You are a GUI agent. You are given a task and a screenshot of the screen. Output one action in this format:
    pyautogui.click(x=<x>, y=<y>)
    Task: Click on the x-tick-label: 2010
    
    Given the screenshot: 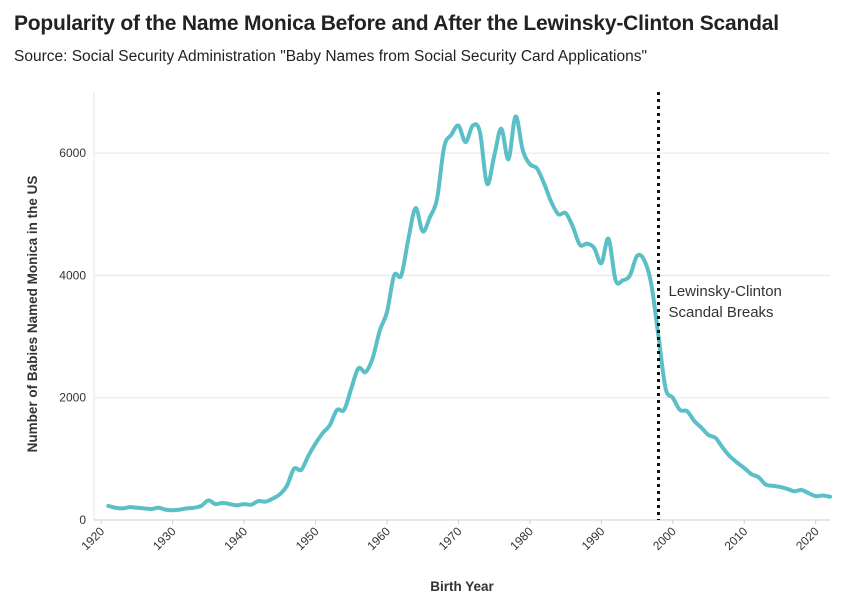 What is the action you would take?
    pyautogui.click(x=736, y=538)
    